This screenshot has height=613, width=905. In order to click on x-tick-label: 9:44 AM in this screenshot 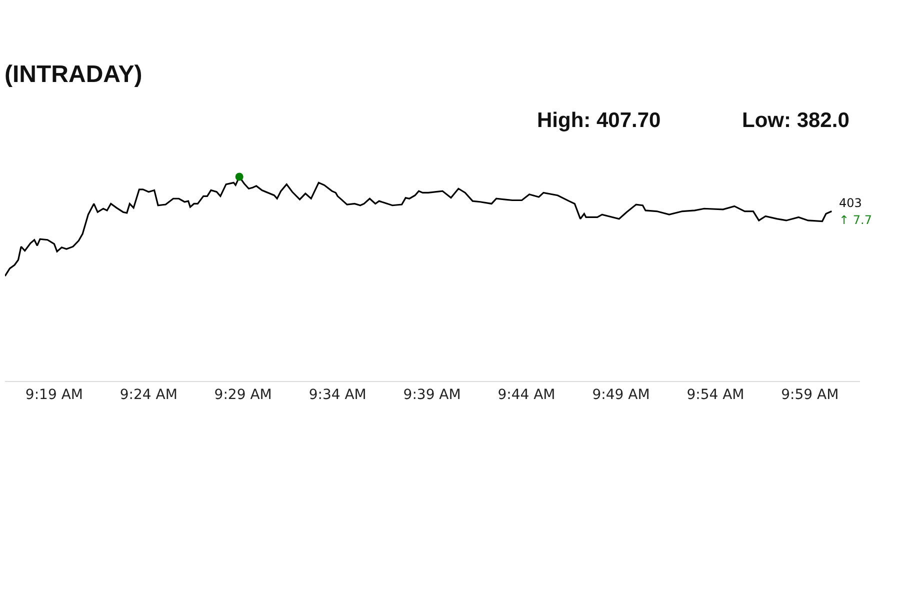, I will do `click(527, 394)`.